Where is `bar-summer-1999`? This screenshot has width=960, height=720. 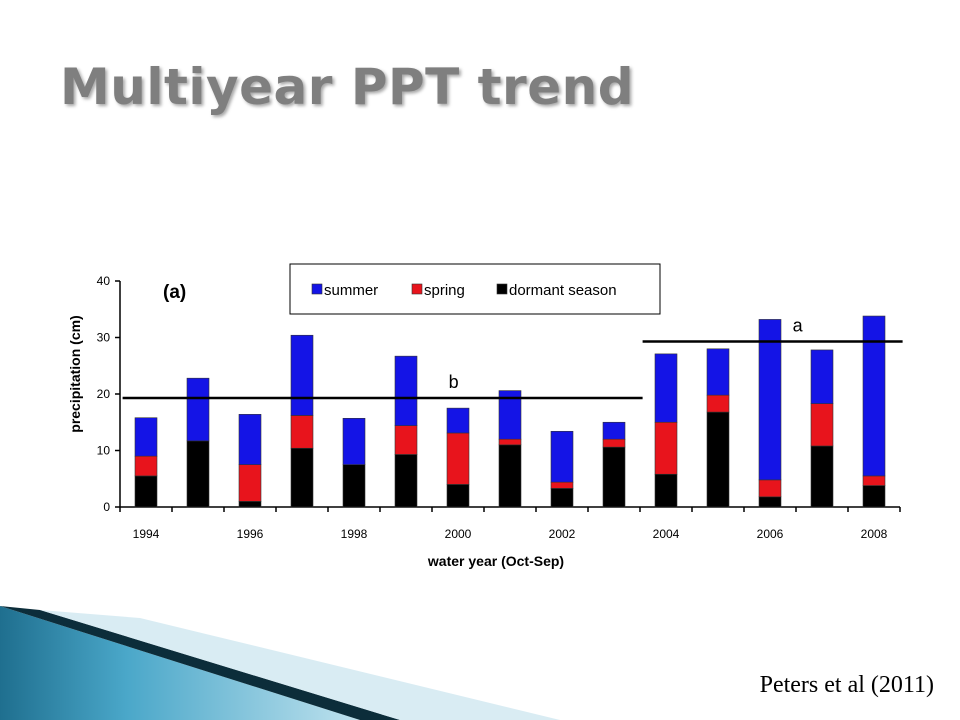 bar-summer-1999 is located at coordinates (406, 390).